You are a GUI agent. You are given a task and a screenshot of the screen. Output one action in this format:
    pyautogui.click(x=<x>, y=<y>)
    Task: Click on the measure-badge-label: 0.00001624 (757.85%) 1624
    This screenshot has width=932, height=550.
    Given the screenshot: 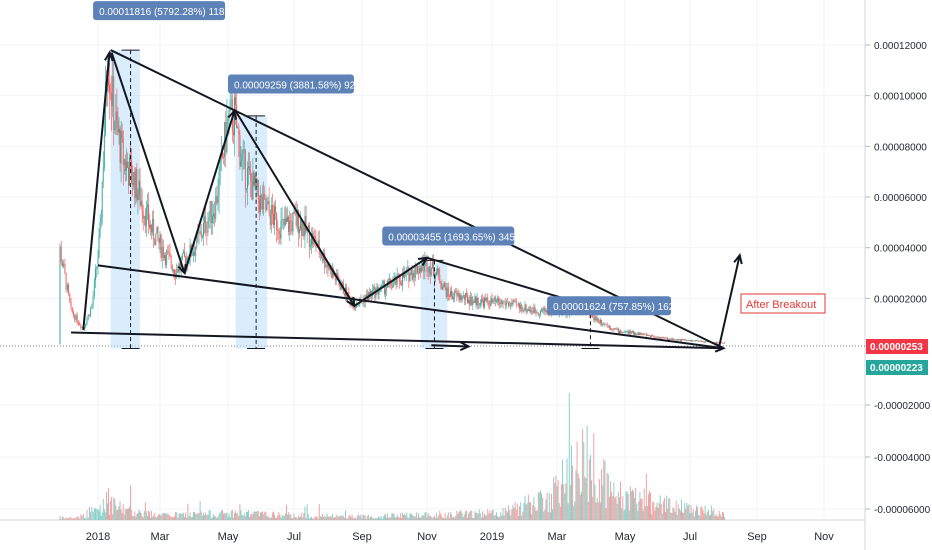 What is the action you would take?
    pyautogui.click(x=616, y=307)
    